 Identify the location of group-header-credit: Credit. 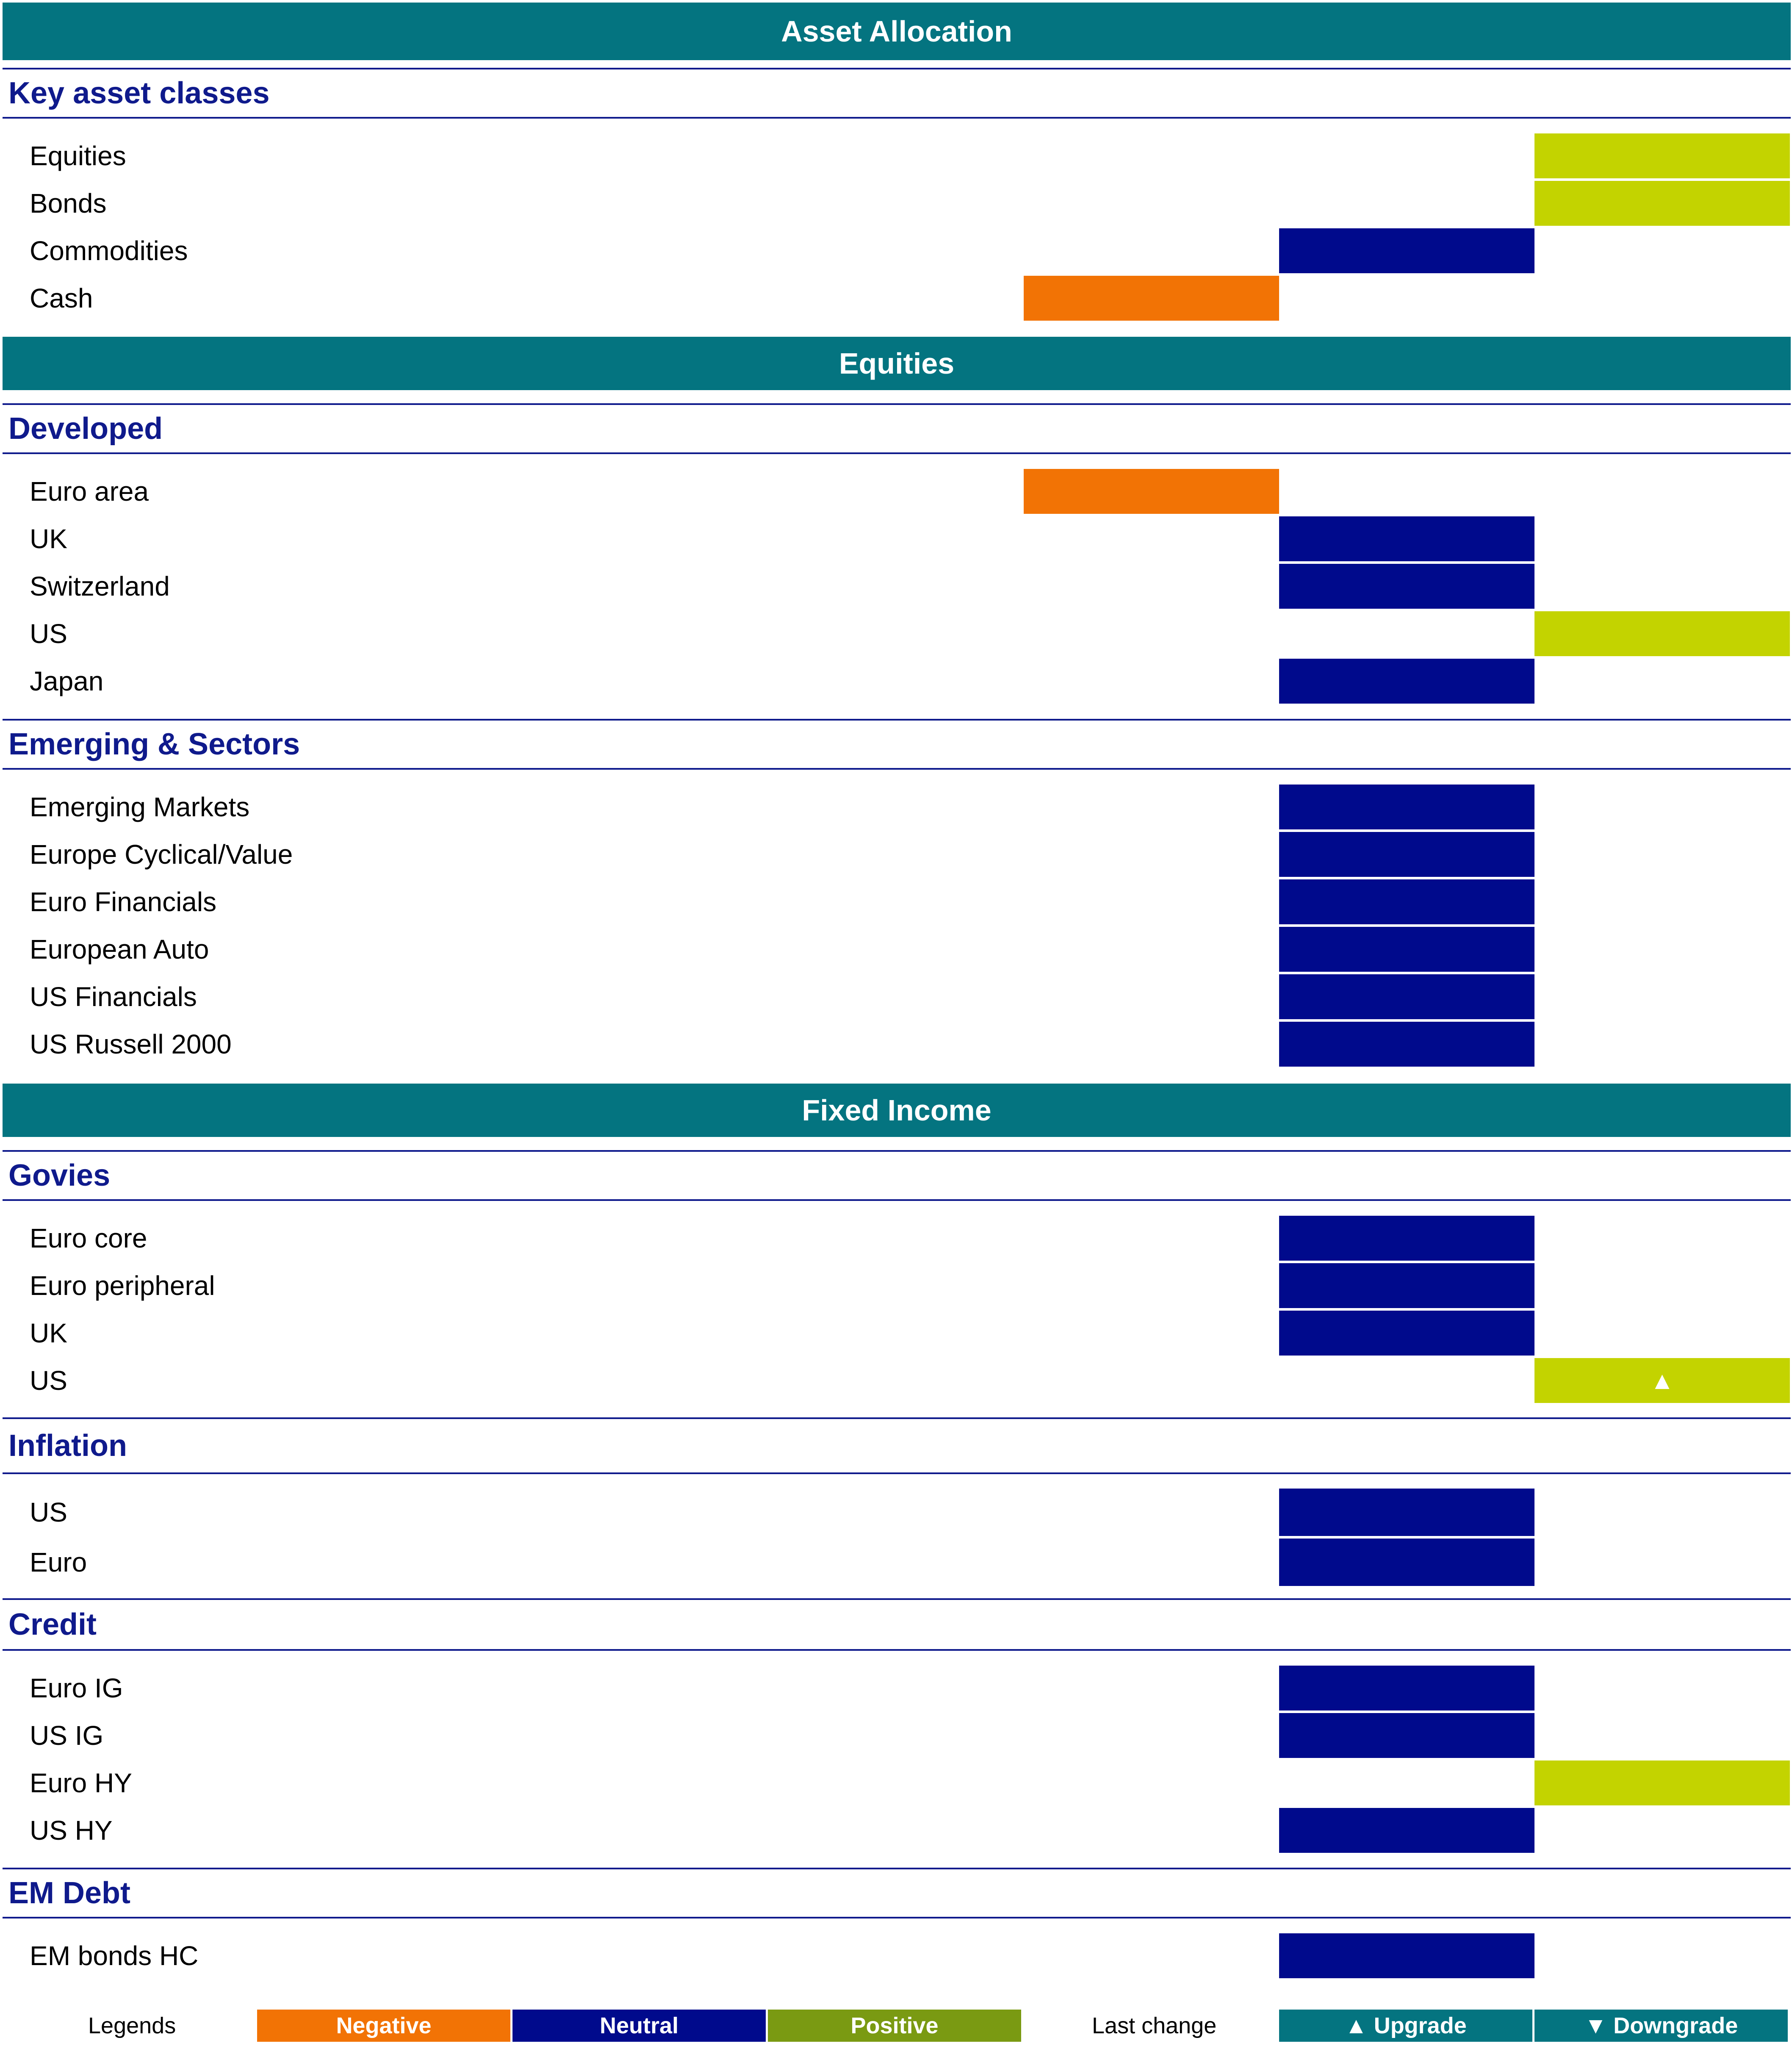
(897, 1624).